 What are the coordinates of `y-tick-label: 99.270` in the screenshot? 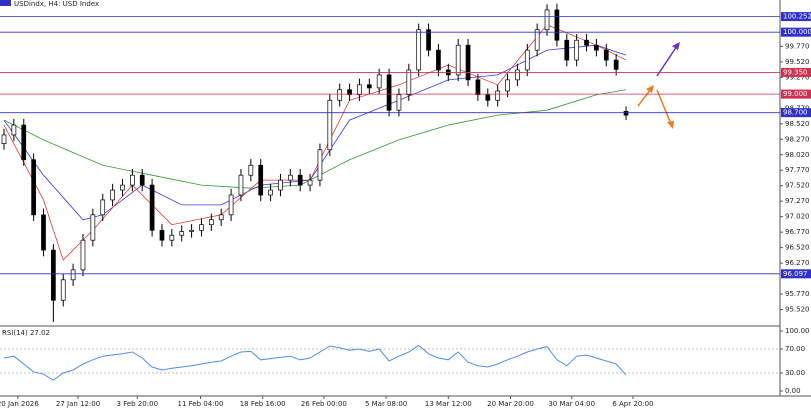 It's located at (797, 77).